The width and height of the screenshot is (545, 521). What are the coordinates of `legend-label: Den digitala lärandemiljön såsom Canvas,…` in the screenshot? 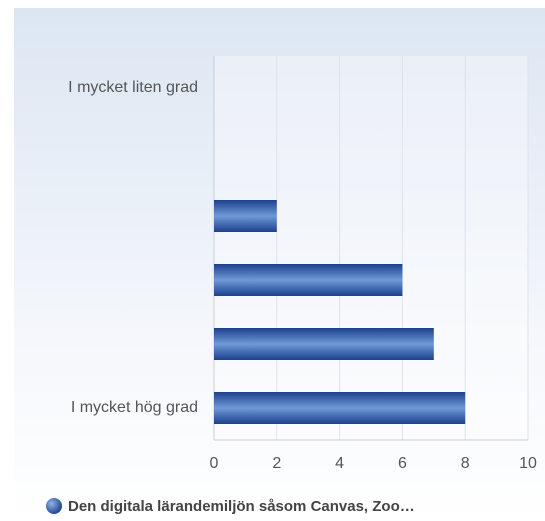 It's located at (241, 506).